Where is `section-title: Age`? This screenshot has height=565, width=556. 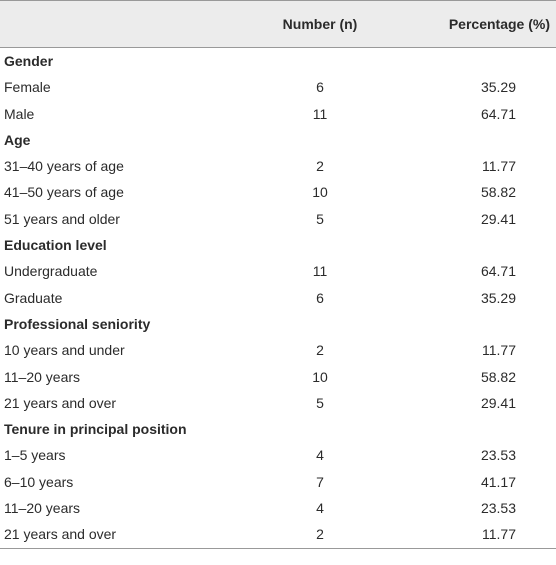
section-title: Age is located at coordinates (17, 139).